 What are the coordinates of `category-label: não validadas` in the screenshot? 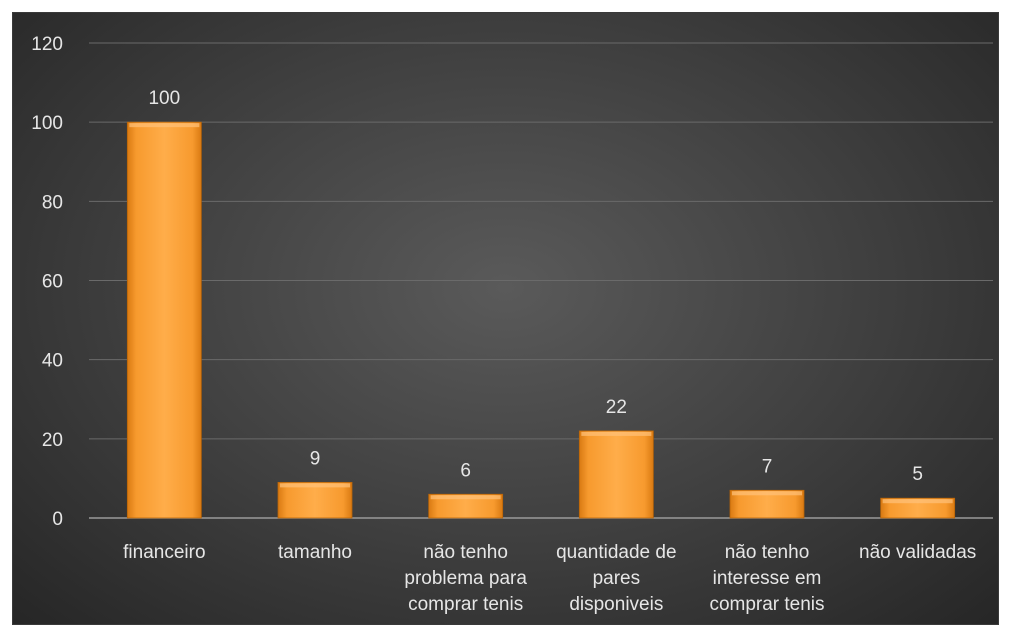 It's located at (917, 552).